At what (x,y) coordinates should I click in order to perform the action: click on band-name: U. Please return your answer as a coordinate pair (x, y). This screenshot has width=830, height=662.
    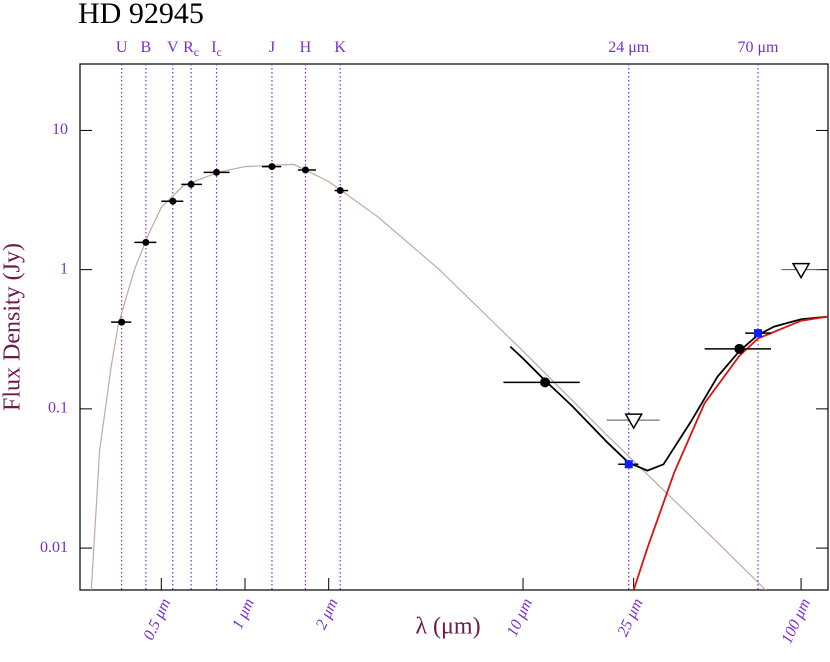
    Looking at the image, I should click on (122, 47).